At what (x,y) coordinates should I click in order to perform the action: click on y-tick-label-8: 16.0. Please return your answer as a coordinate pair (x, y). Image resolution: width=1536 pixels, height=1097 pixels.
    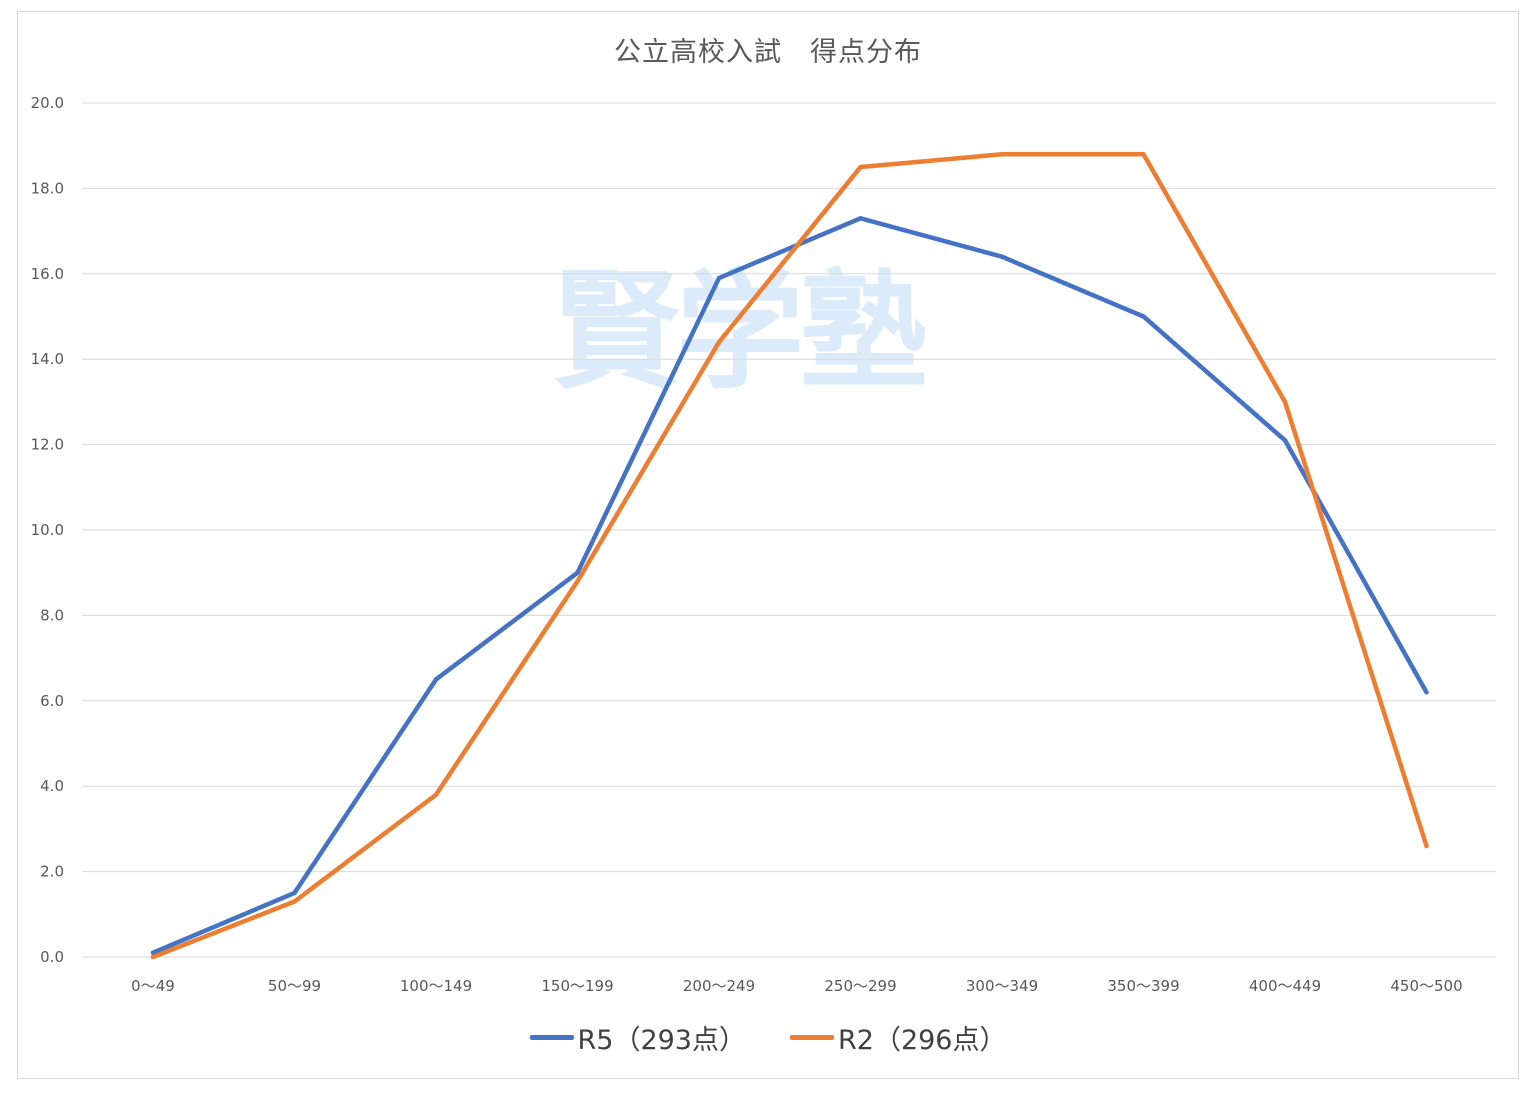
    Looking at the image, I should click on (47, 274).